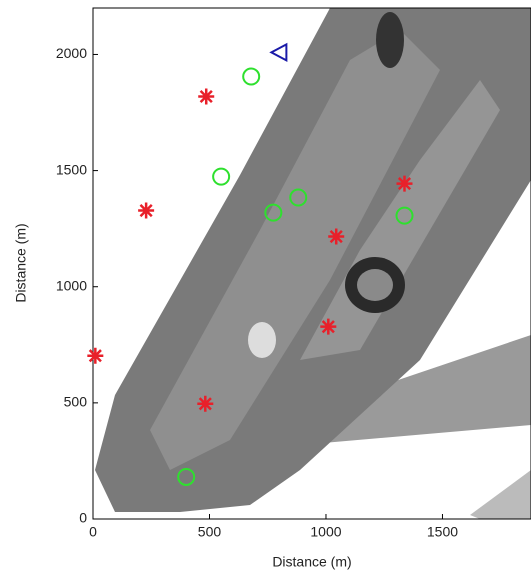 This screenshot has width=531, height=575. Describe the element at coordinates (71, 169) in the screenshot. I see `y-tick-label: 1500` at that location.